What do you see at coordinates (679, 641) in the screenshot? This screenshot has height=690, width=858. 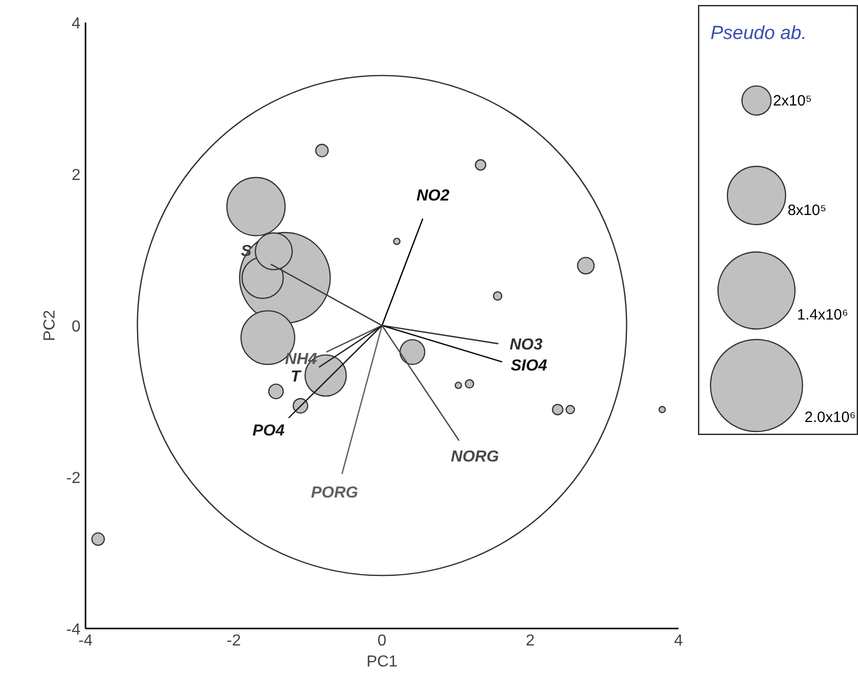 I see `x-tick-label: 4` at bounding box center [679, 641].